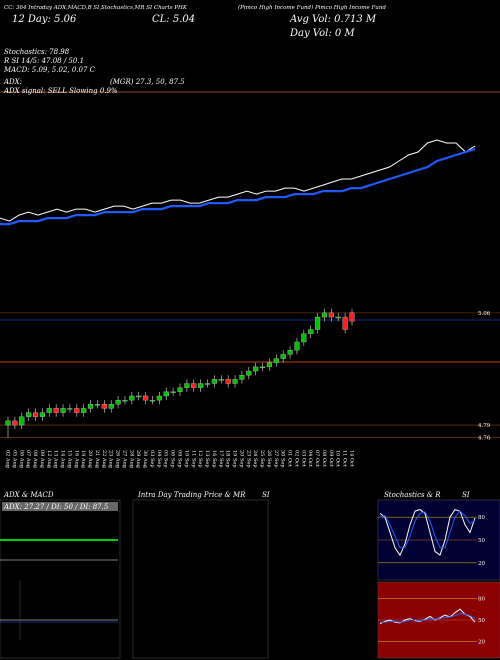  I want to click on y-tick-label: 50, so click(481, 621).